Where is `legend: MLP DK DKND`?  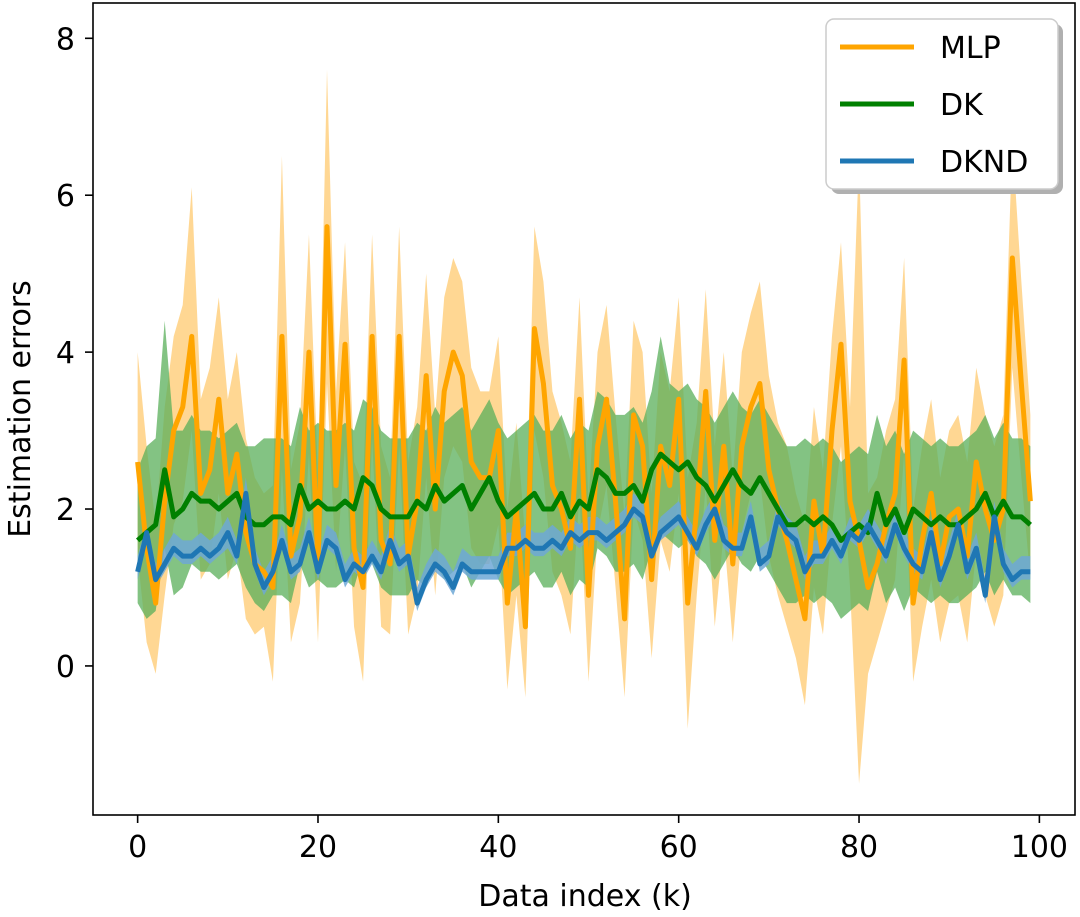
legend: MLP DK DKND is located at coordinates (944, 106).